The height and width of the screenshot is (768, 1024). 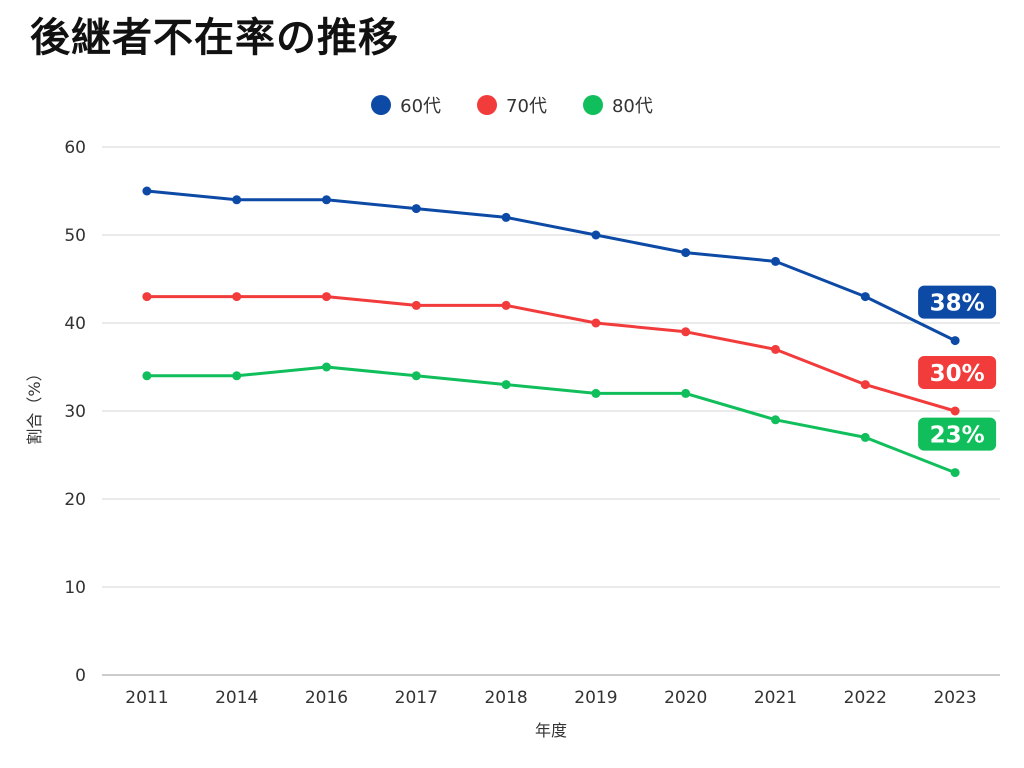 What do you see at coordinates (421, 106) in the screenshot?
I see `legend-label-60s: 60代` at bounding box center [421, 106].